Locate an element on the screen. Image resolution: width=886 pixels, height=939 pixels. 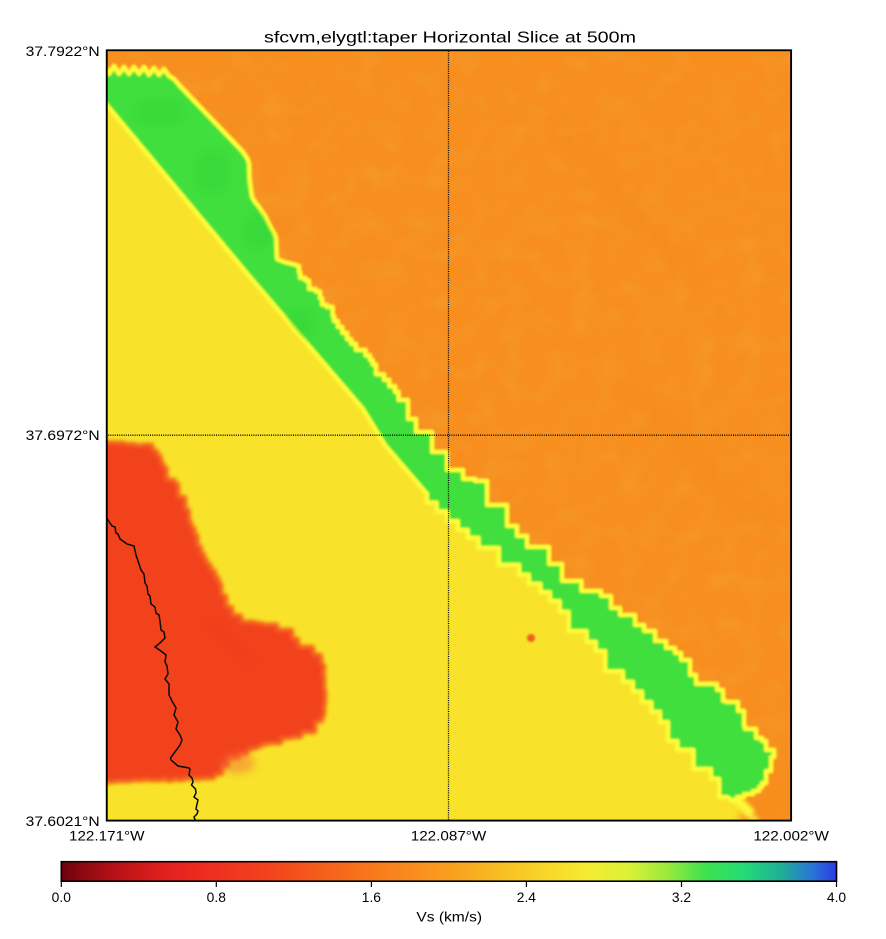
svg-text: 37.6972°N is located at coordinates (63, 435).